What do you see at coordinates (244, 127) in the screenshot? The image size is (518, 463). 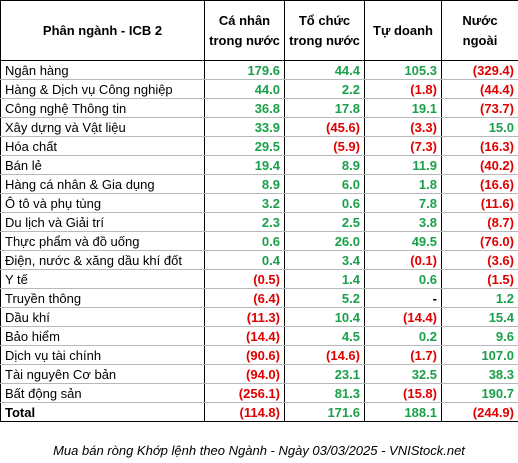 I see `value-individual: 33.9` at bounding box center [244, 127].